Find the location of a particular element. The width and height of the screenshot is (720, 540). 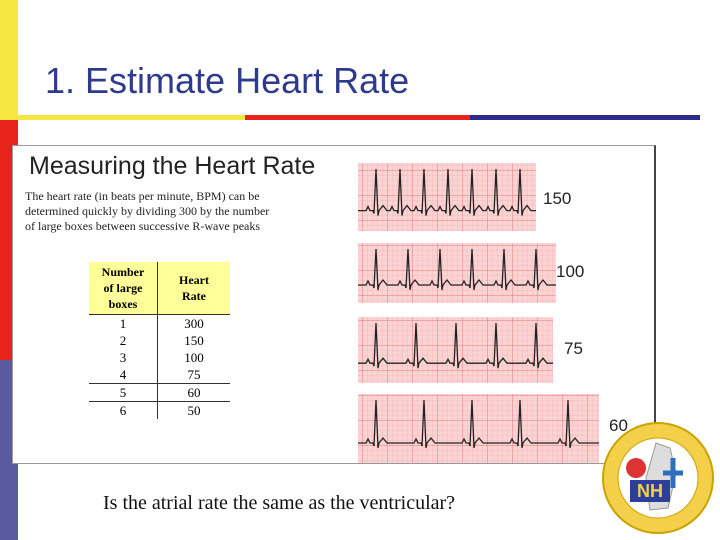

emblem is located at coordinates (636, 468).